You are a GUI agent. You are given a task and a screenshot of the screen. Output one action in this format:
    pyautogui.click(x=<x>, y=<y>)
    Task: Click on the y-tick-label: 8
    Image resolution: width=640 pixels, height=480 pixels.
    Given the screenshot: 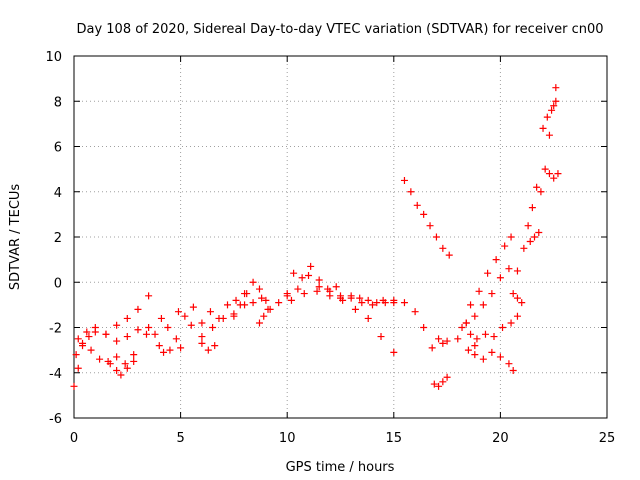 What is the action you would take?
    pyautogui.click(x=58, y=102)
    